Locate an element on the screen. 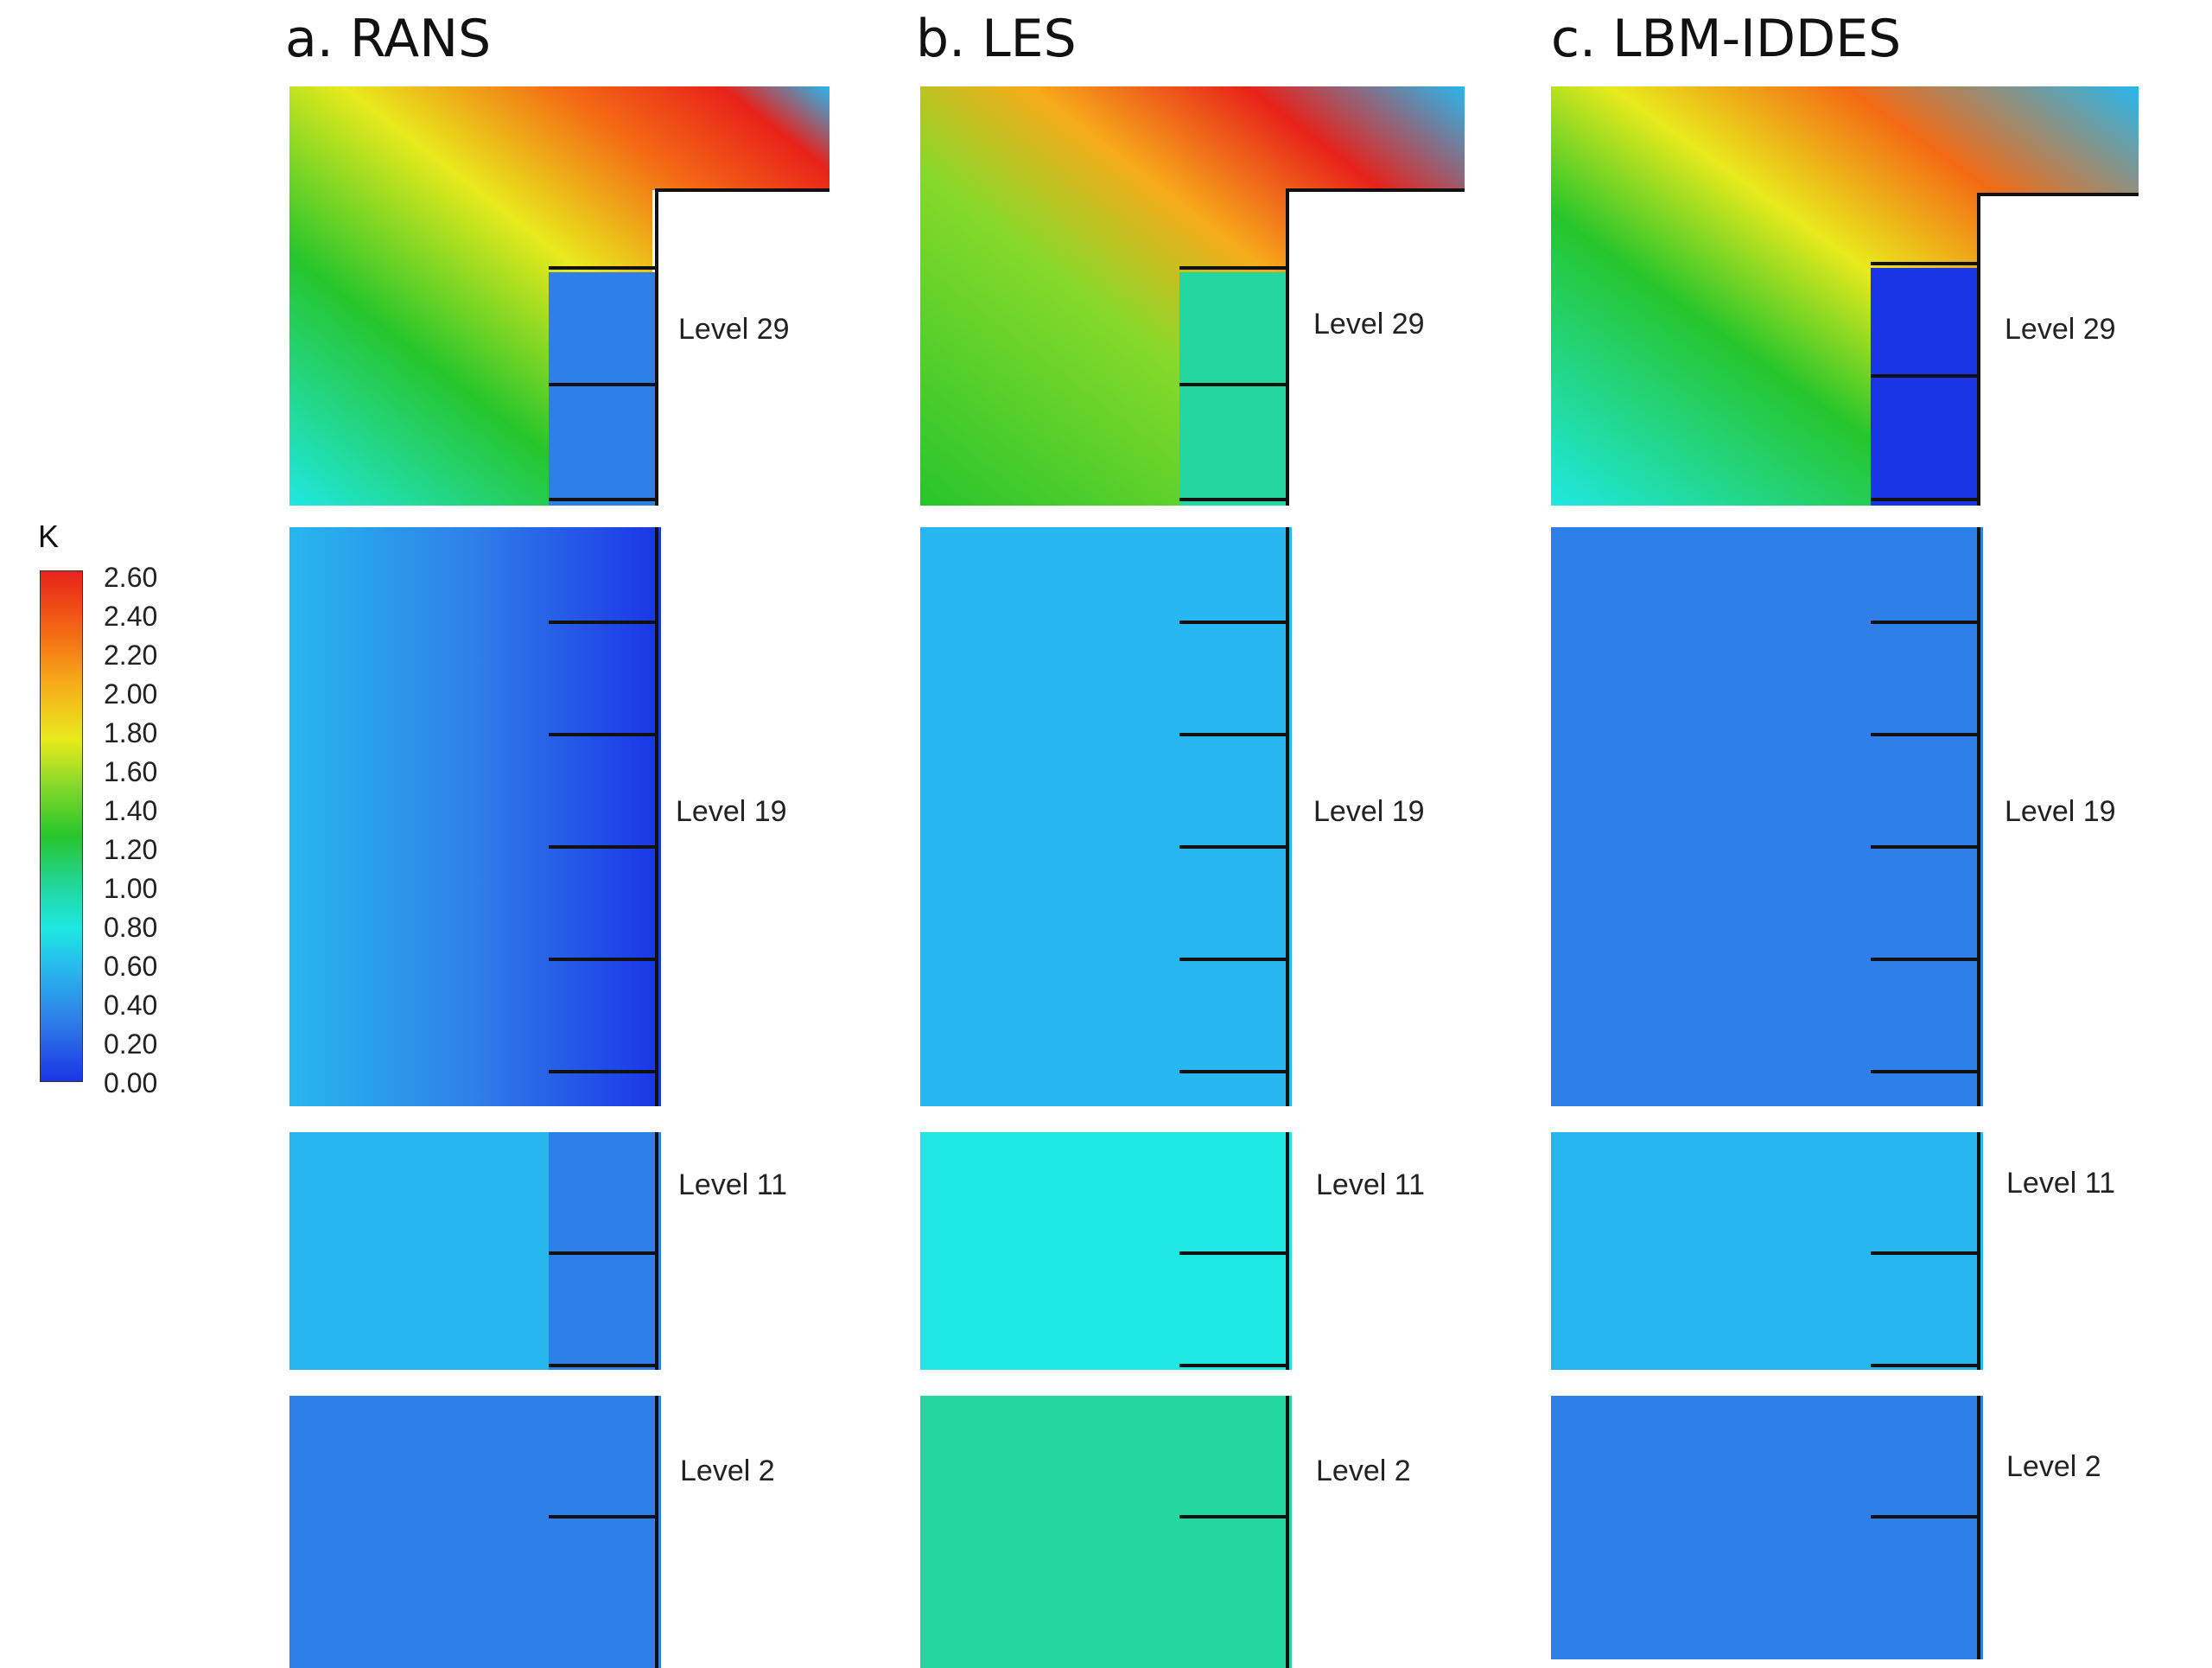 The height and width of the screenshot is (1668, 2212). panel-rans-top is located at coordinates (559, 296).